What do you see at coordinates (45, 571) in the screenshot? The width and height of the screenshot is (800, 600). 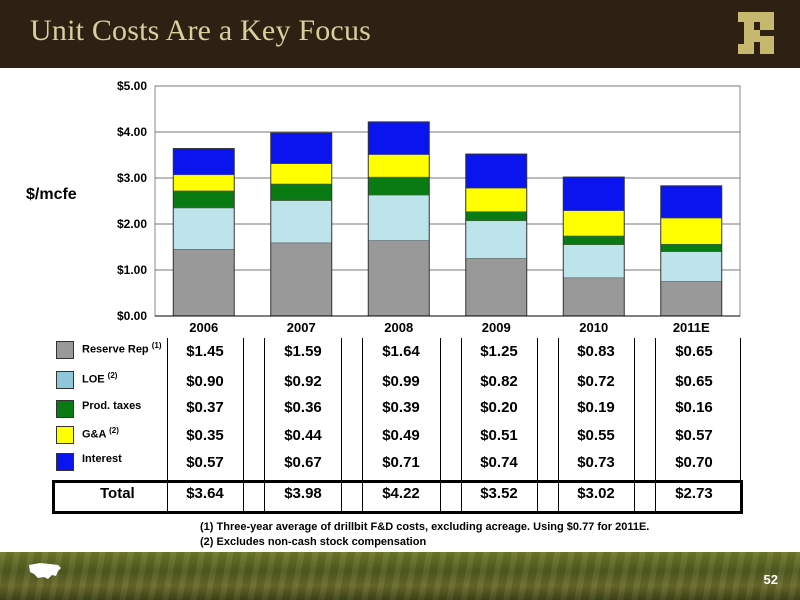 I see `usa-map-icon` at bounding box center [45, 571].